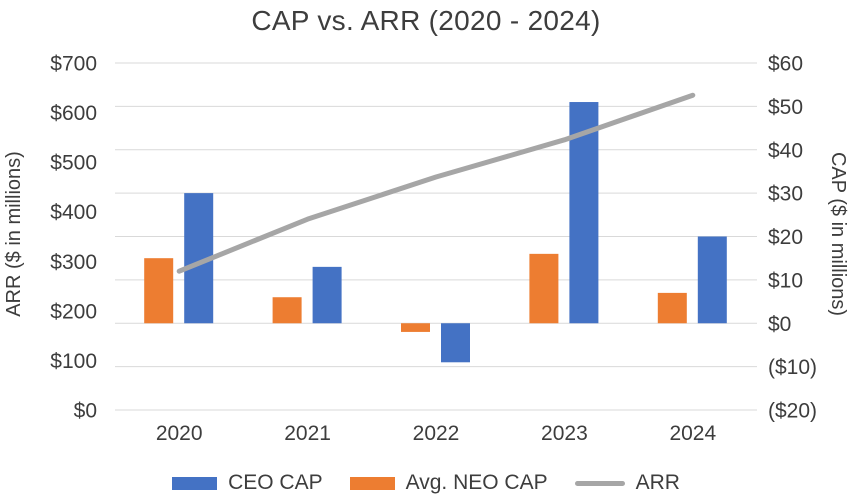  What do you see at coordinates (195, 483) in the screenshot?
I see `legend-swatch-ceo-cap` at bounding box center [195, 483].